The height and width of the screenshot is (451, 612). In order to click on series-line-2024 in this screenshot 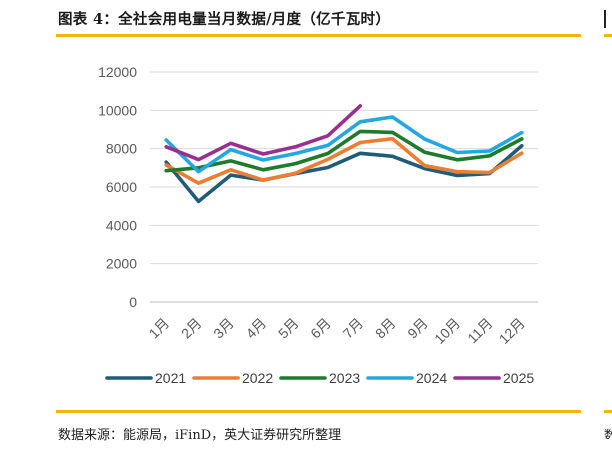, I will do `click(344, 144)`.